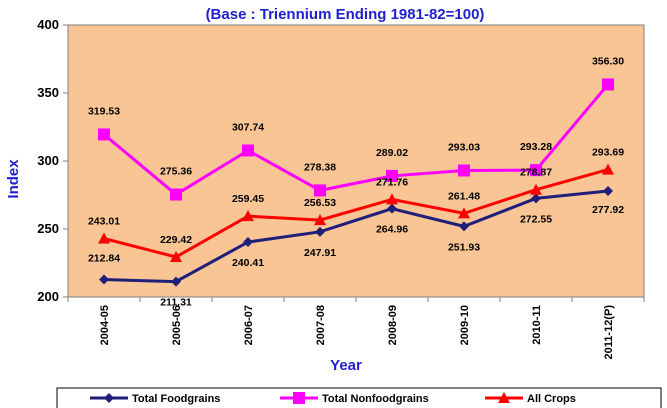 This screenshot has height=408, width=667. Describe the element at coordinates (48, 160) in the screenshot. I see `y-tick-label: 300` at that location.